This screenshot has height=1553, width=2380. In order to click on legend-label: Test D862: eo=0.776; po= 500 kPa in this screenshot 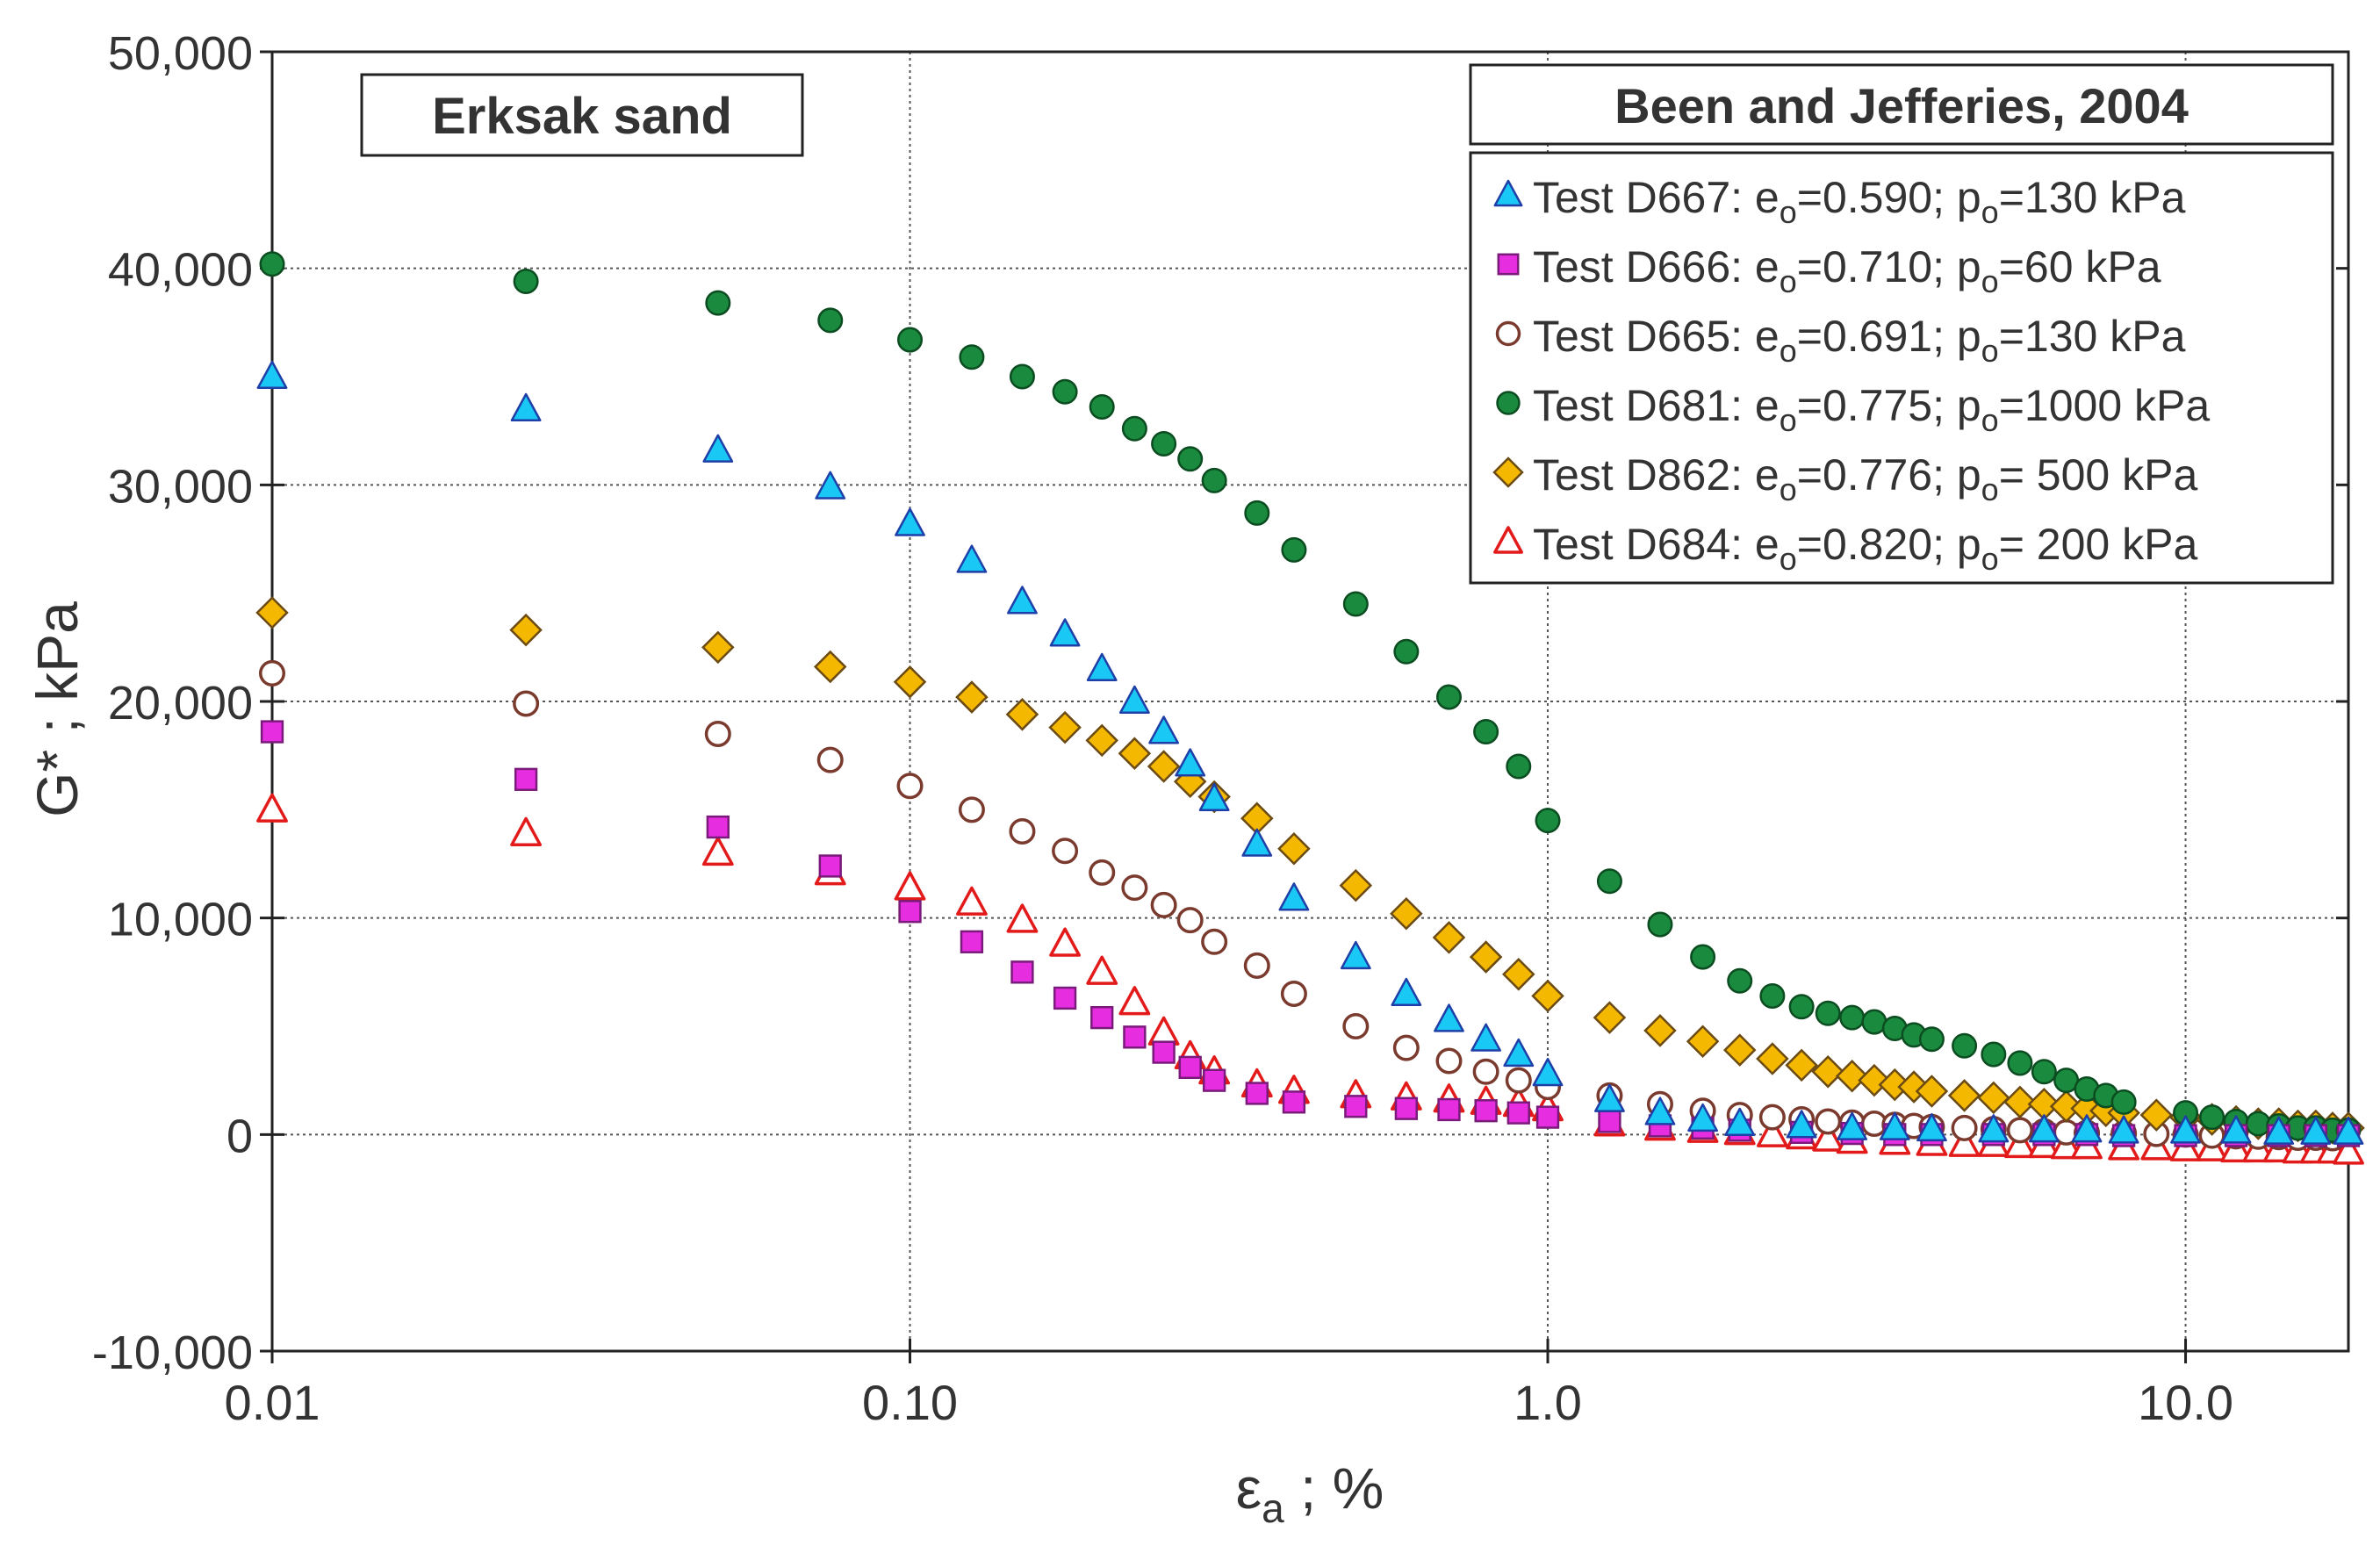, I will do `click(1865, 478)`.